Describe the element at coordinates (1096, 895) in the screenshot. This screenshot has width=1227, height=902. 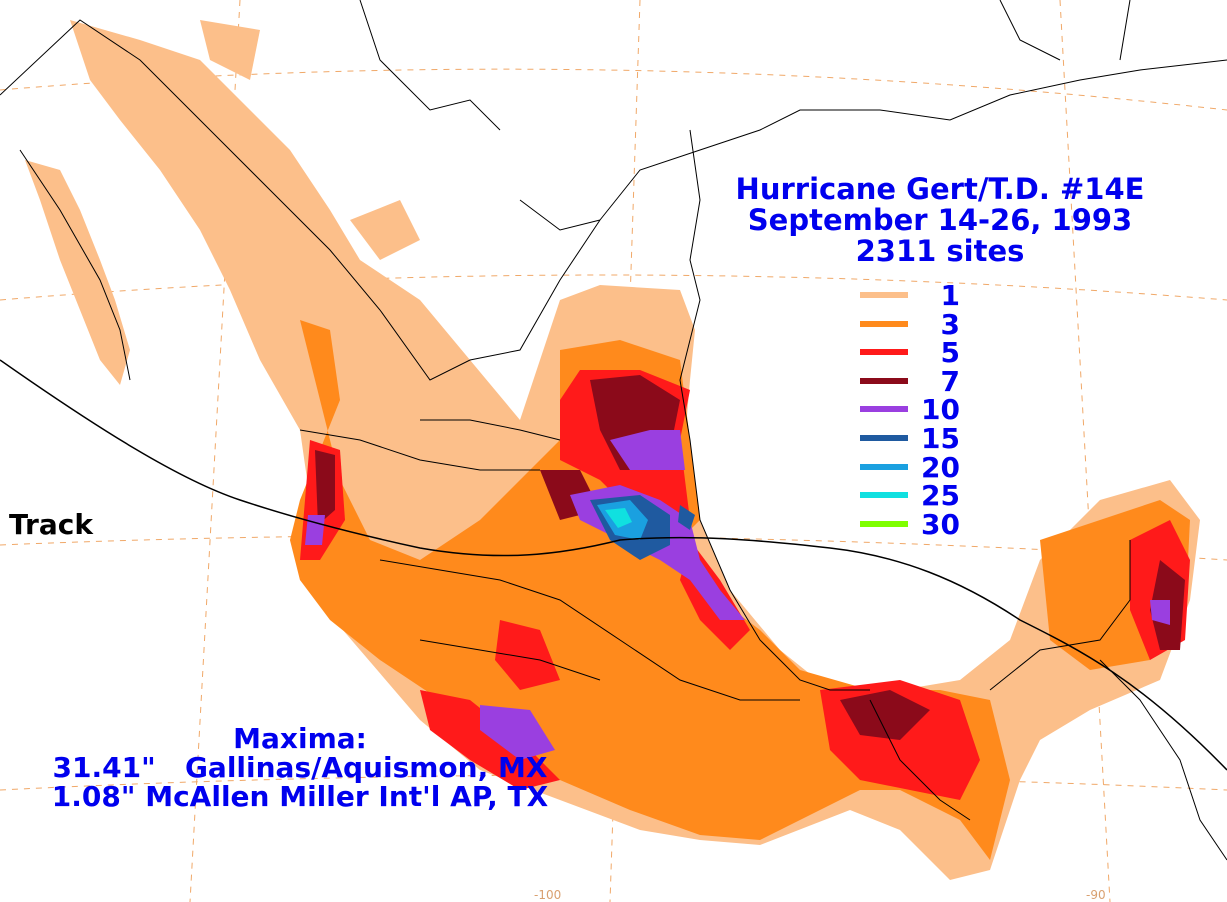
I see `lon-tick-right: -90` at that location.